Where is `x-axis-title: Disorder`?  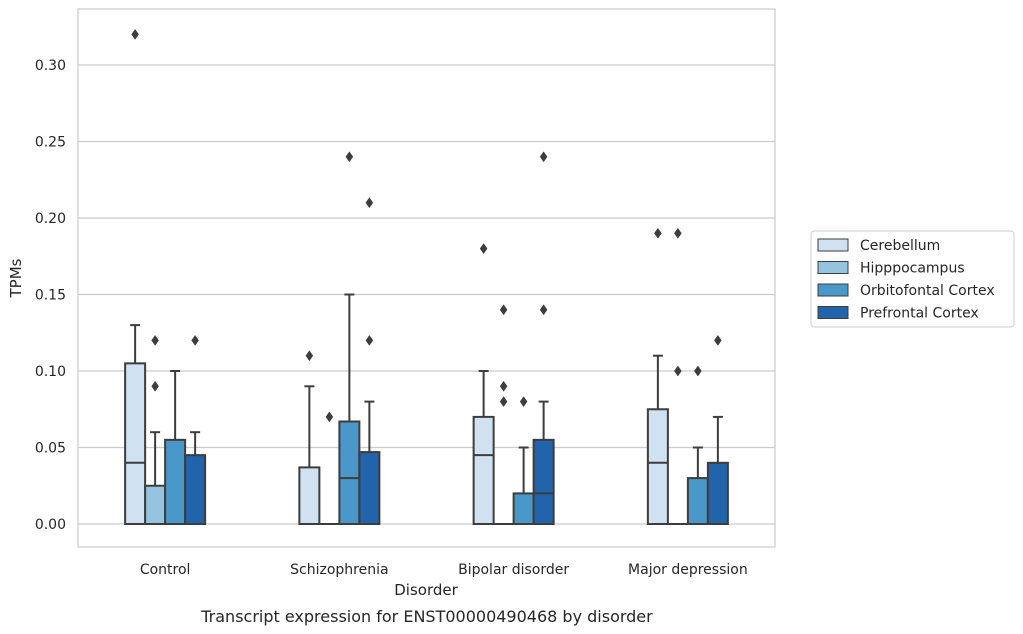 x-axis-title: Disorder is located at coordinates (426, 590).